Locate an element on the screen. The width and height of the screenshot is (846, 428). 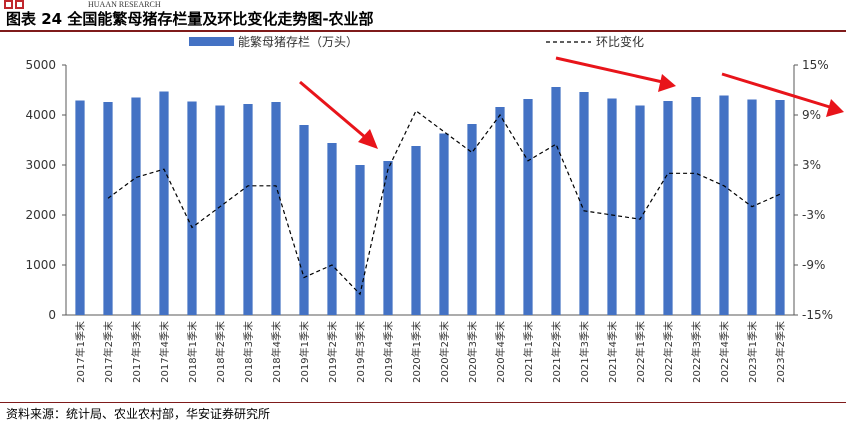
y-left-tick-label: 5000 is located at coordinates (40, 65).